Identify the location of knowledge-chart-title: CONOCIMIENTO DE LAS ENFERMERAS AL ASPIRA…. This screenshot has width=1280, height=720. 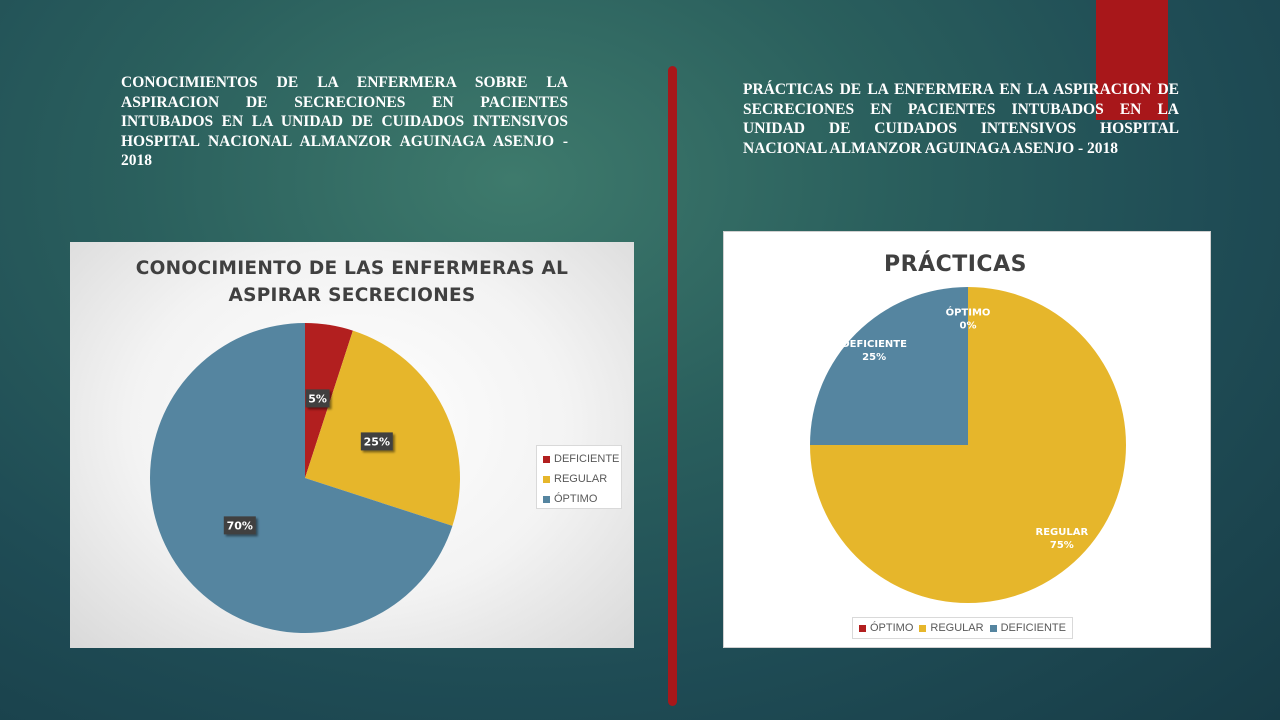
(352, 282).